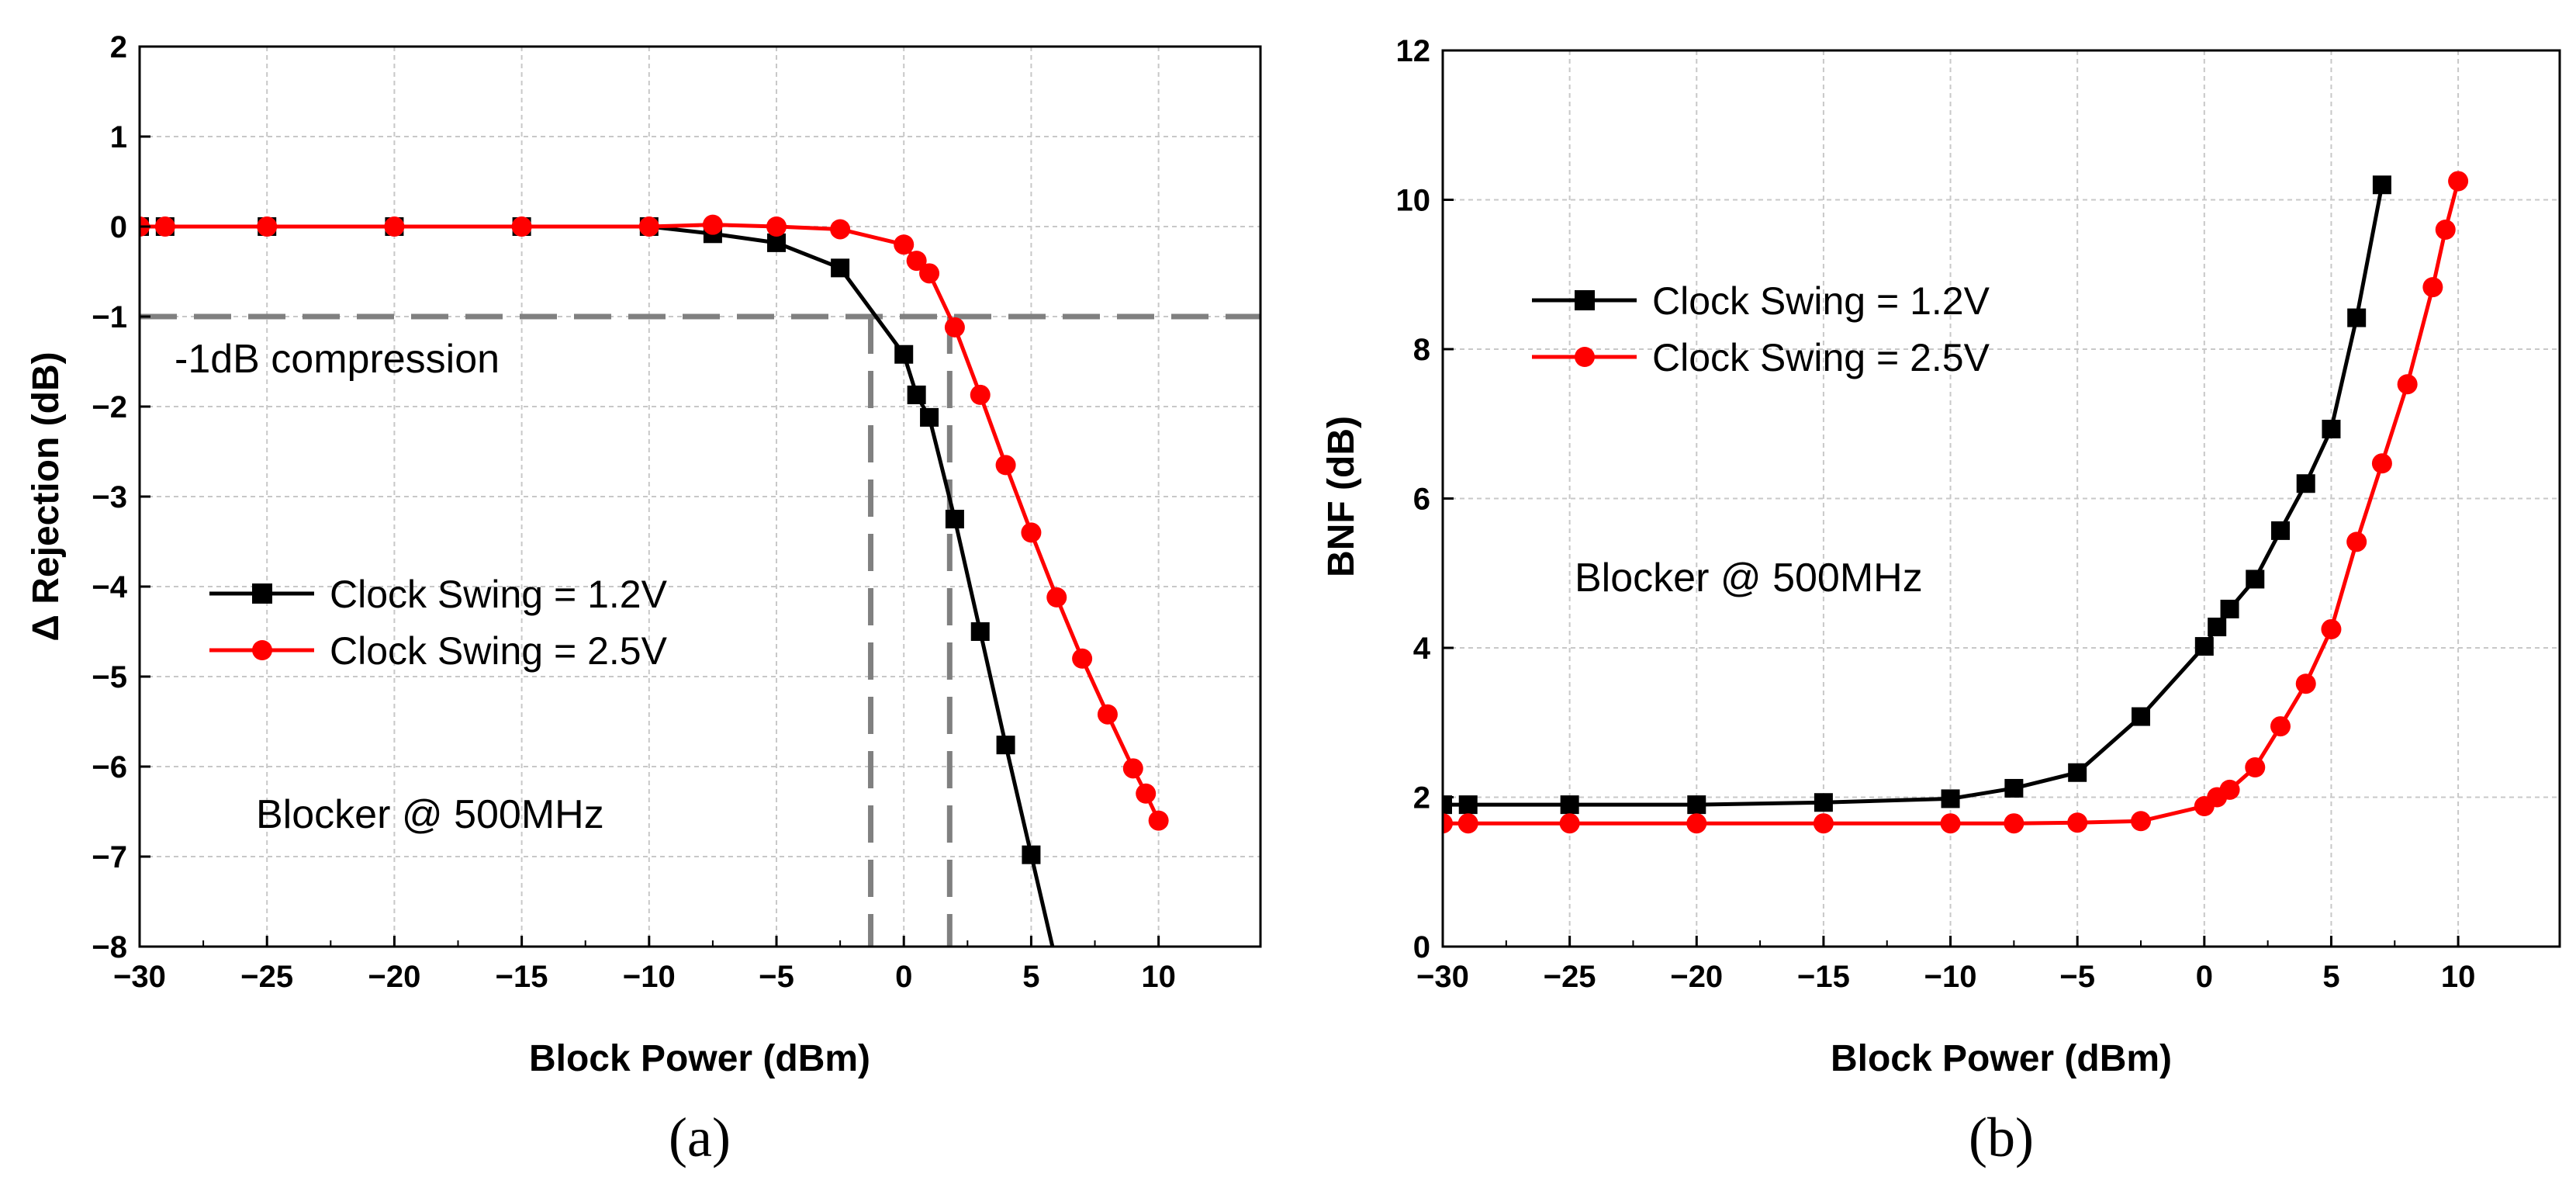  What do you see at coordinates (46, 496) in the screenshot?
I see `y-axis-label-a: Δ Rejection (dB)` at bounding box center [46, 496].